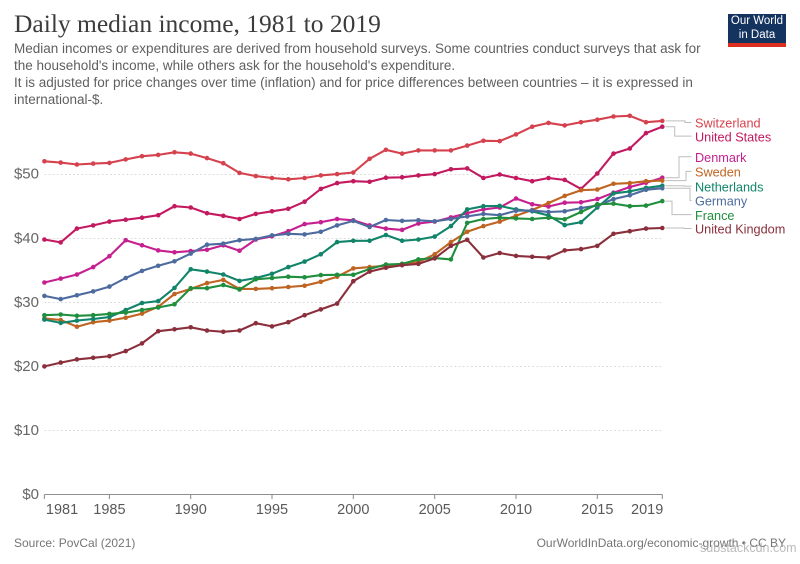 The image size is (800, 564). What do you see at coordinates (30, 494) in the screenshot?
I see `svg-text: $0` at bounding box center [30, 494].